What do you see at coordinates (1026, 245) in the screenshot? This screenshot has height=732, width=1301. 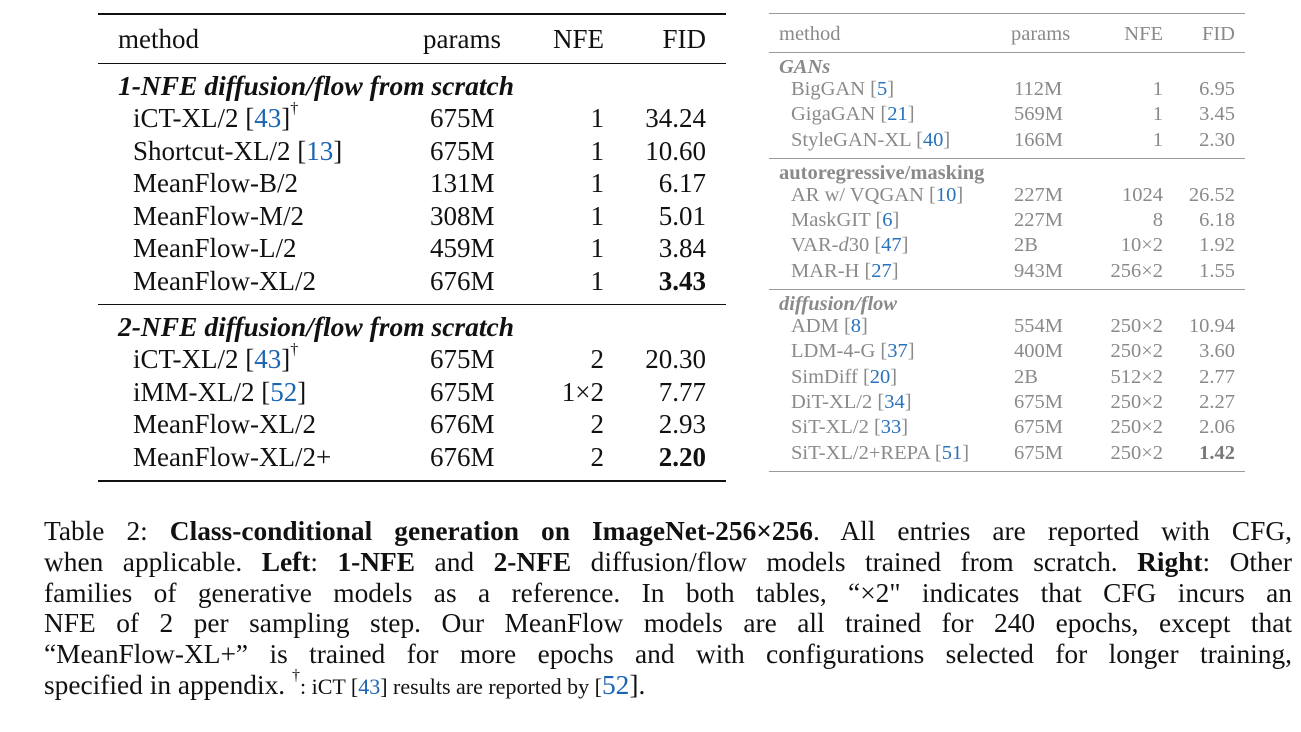 I see `params-cell: 2B` at bounding box center [1026, 245].